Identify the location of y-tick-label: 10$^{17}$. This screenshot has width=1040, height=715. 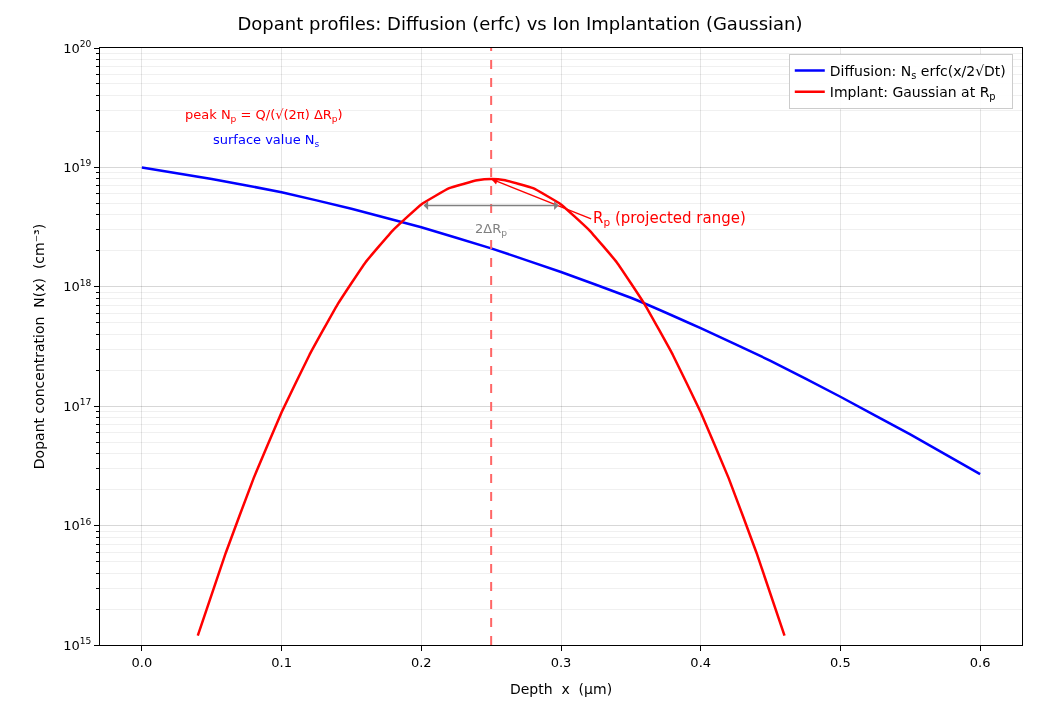
(77, 405).